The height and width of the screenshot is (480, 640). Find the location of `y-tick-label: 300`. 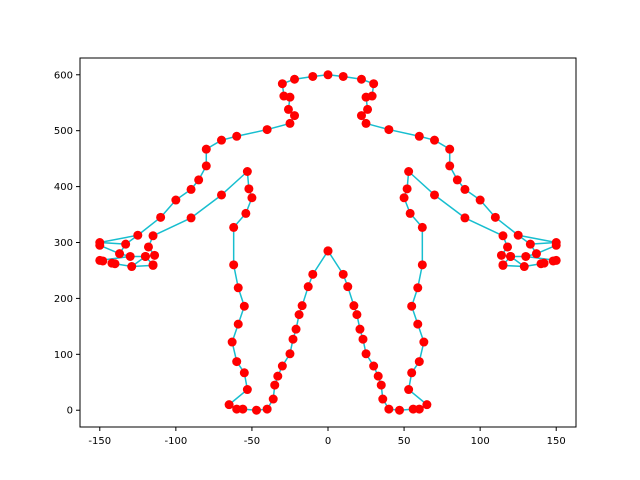

y-tick-label: 300 is located at coordinates (63, 243).